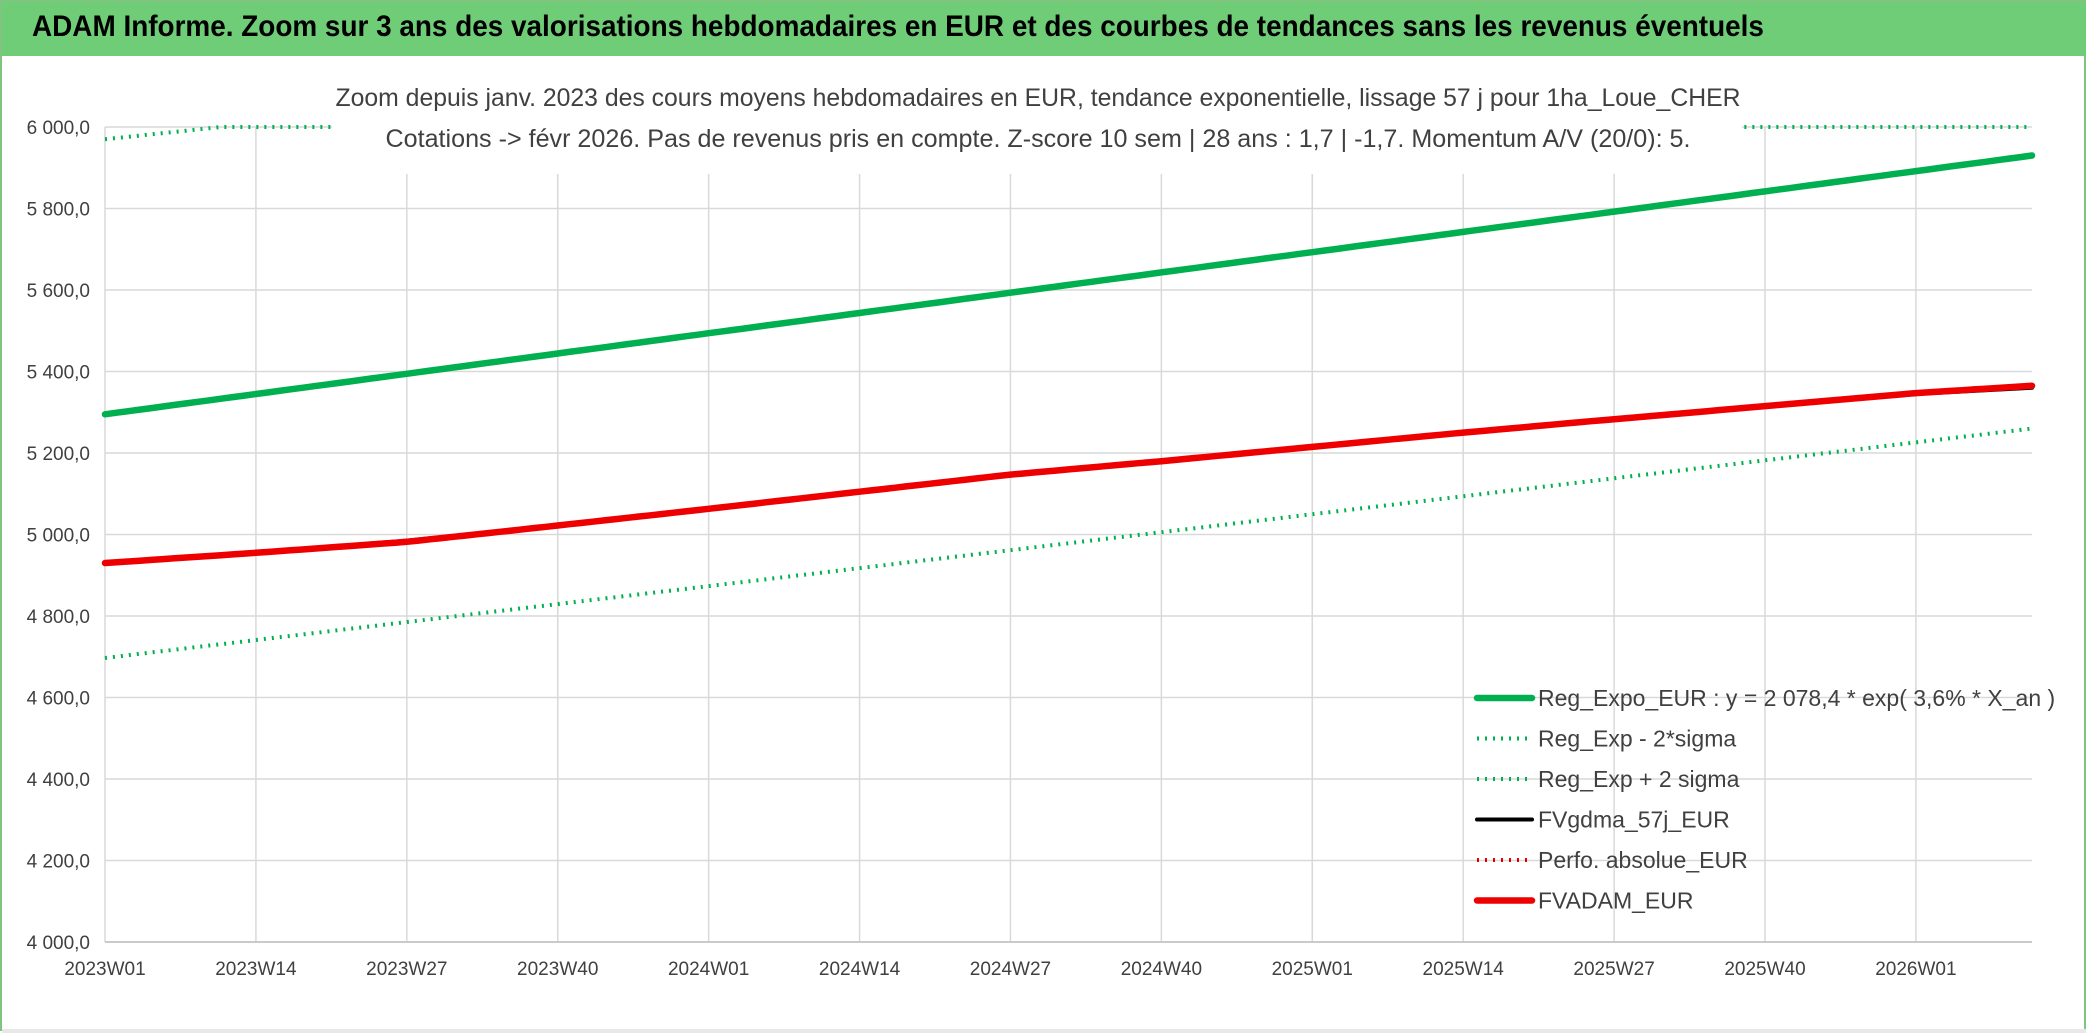 The height and width of the screenshot is (1033, 2086). I want to click on bottom-strip, so click(1044, 1031).